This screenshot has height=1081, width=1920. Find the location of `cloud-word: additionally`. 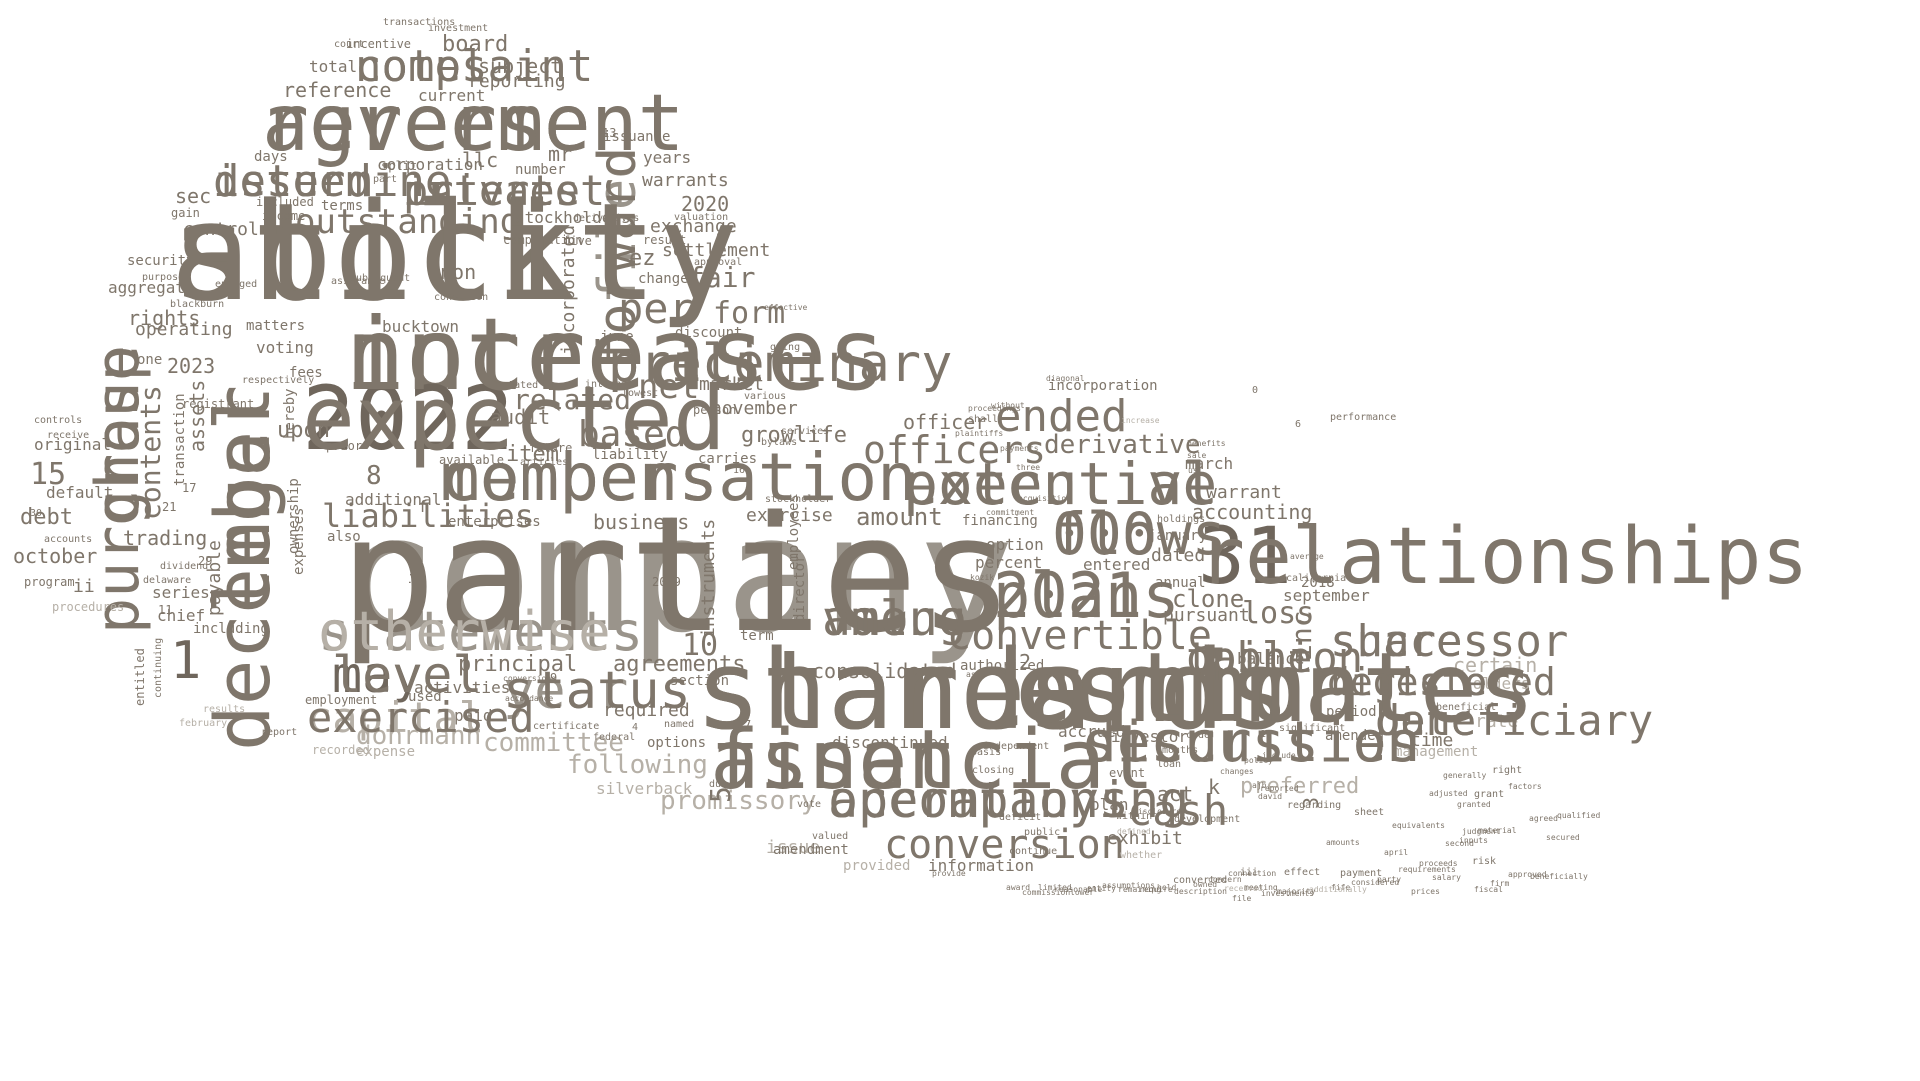

cloud-word: additionally is located at coordinates (1338, 889).